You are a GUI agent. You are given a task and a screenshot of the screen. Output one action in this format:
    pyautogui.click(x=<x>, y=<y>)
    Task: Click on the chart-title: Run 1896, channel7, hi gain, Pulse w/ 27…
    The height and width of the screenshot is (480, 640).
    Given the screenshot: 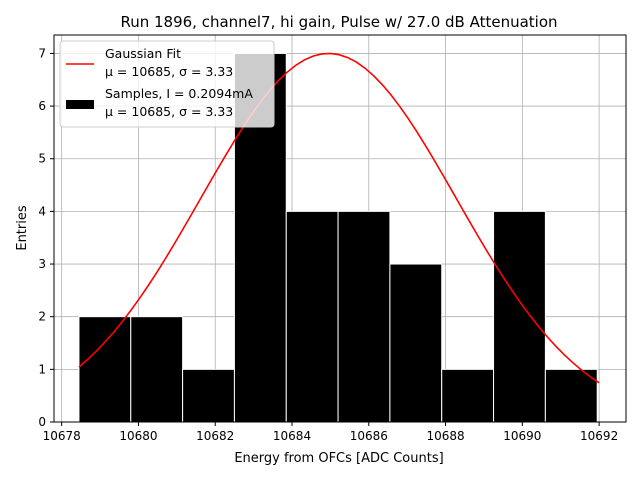 What is the action you would take?
    pyautogui.click(x=338, y=22)
    